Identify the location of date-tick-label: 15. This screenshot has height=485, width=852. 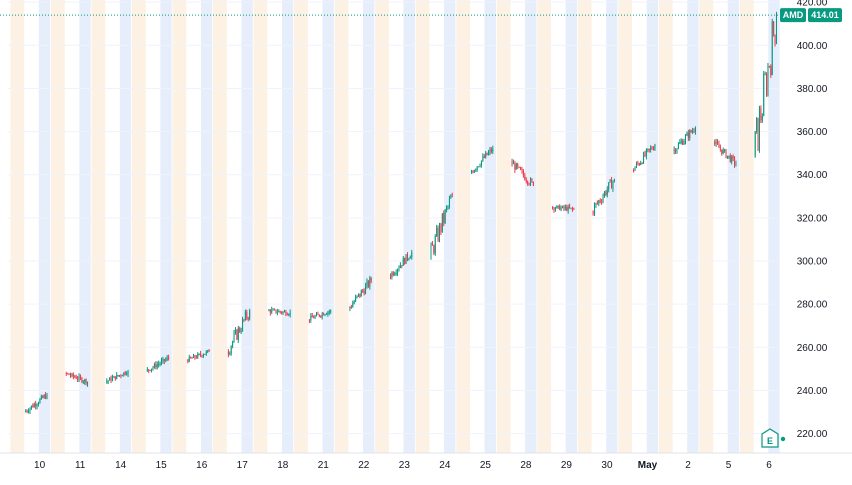
(162, 465).